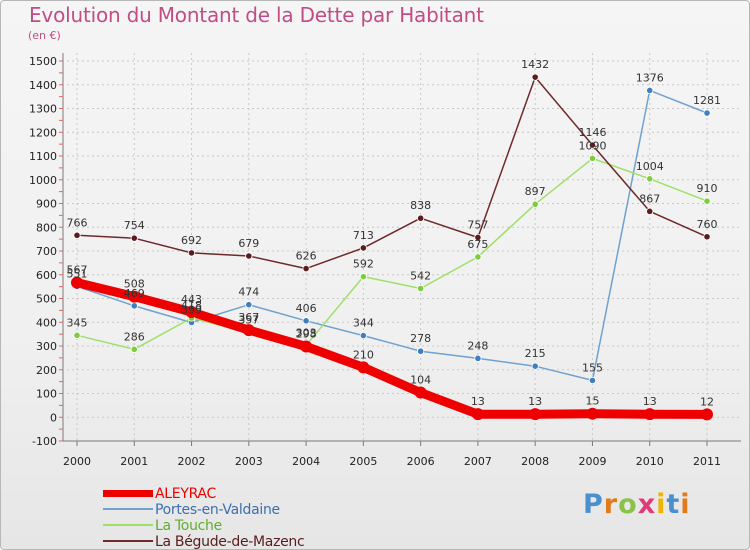  What do you see at coordinates (46, 275) in the screenshot?
I see `y-tick-label-7: 600` at bounding box center [46, 275].